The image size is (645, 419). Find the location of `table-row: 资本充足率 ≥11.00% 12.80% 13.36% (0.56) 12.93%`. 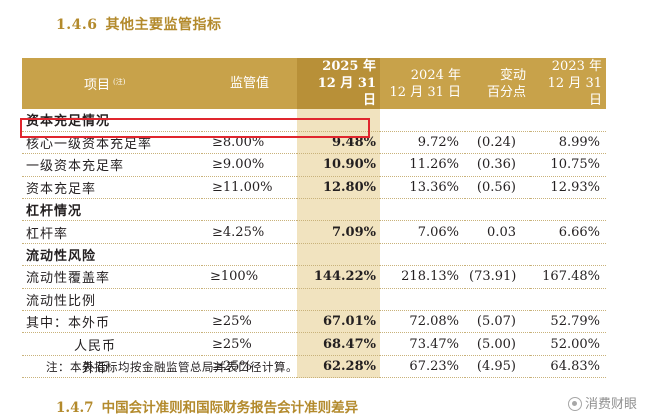

table-row: 资本充足率 ≥11.00% 12.80% 13.36% (0.56) 12.93% is located at coordinates (314, 188).